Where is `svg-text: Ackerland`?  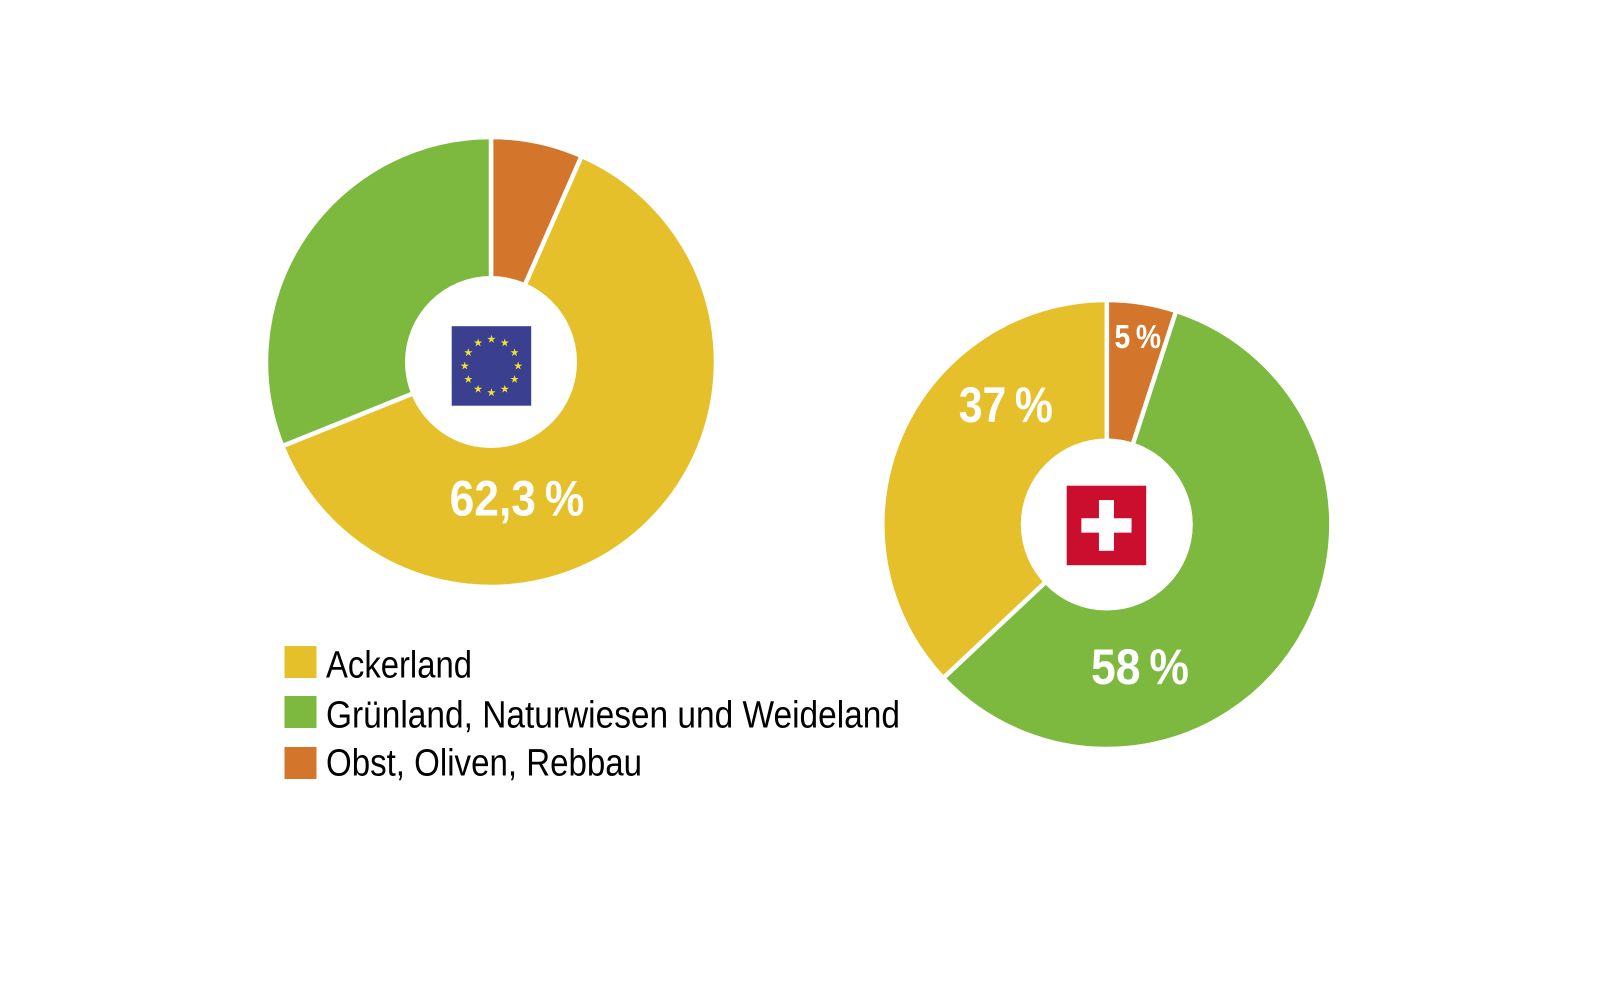
svg-text: Ackerland is located at coordinates (399, 666).